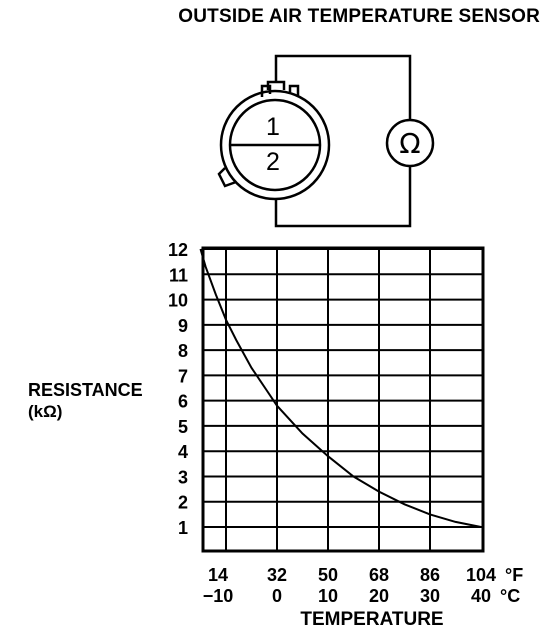 The height and width of the screenshot is (636, 560). What do you see at coordinates (328, 575) in the screenshot?
I see `x-tick-label-f: 50` at bounding box center [328, 575].